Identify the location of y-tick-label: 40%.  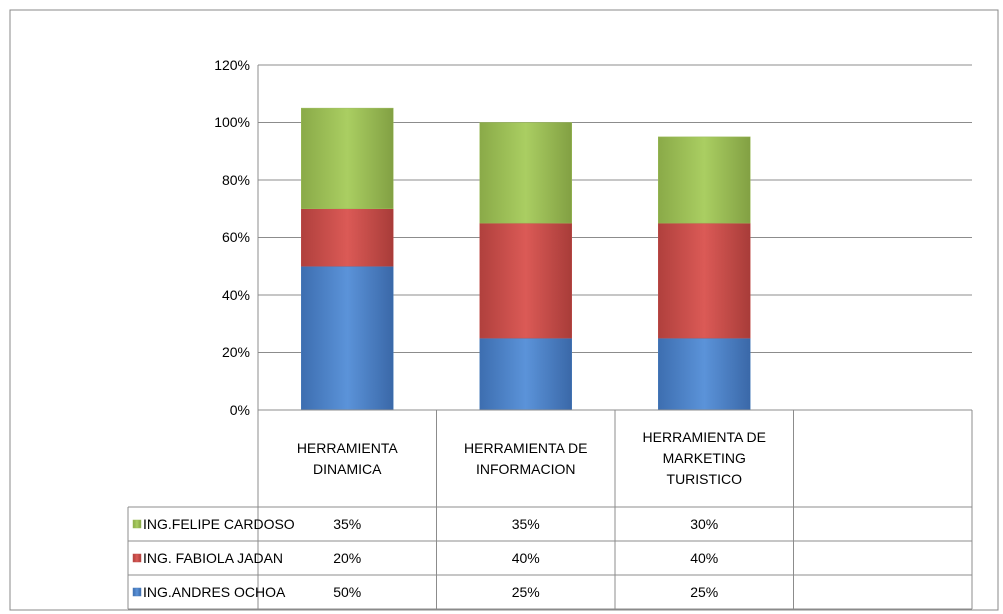
(235, 294).